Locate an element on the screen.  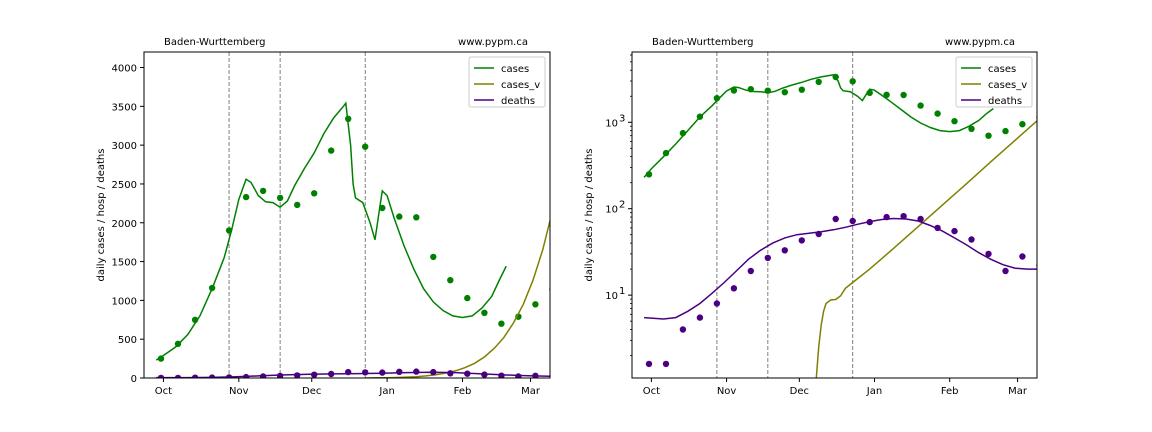
legend-label-cases_v: cases_v is located at coordinates (520, 85).